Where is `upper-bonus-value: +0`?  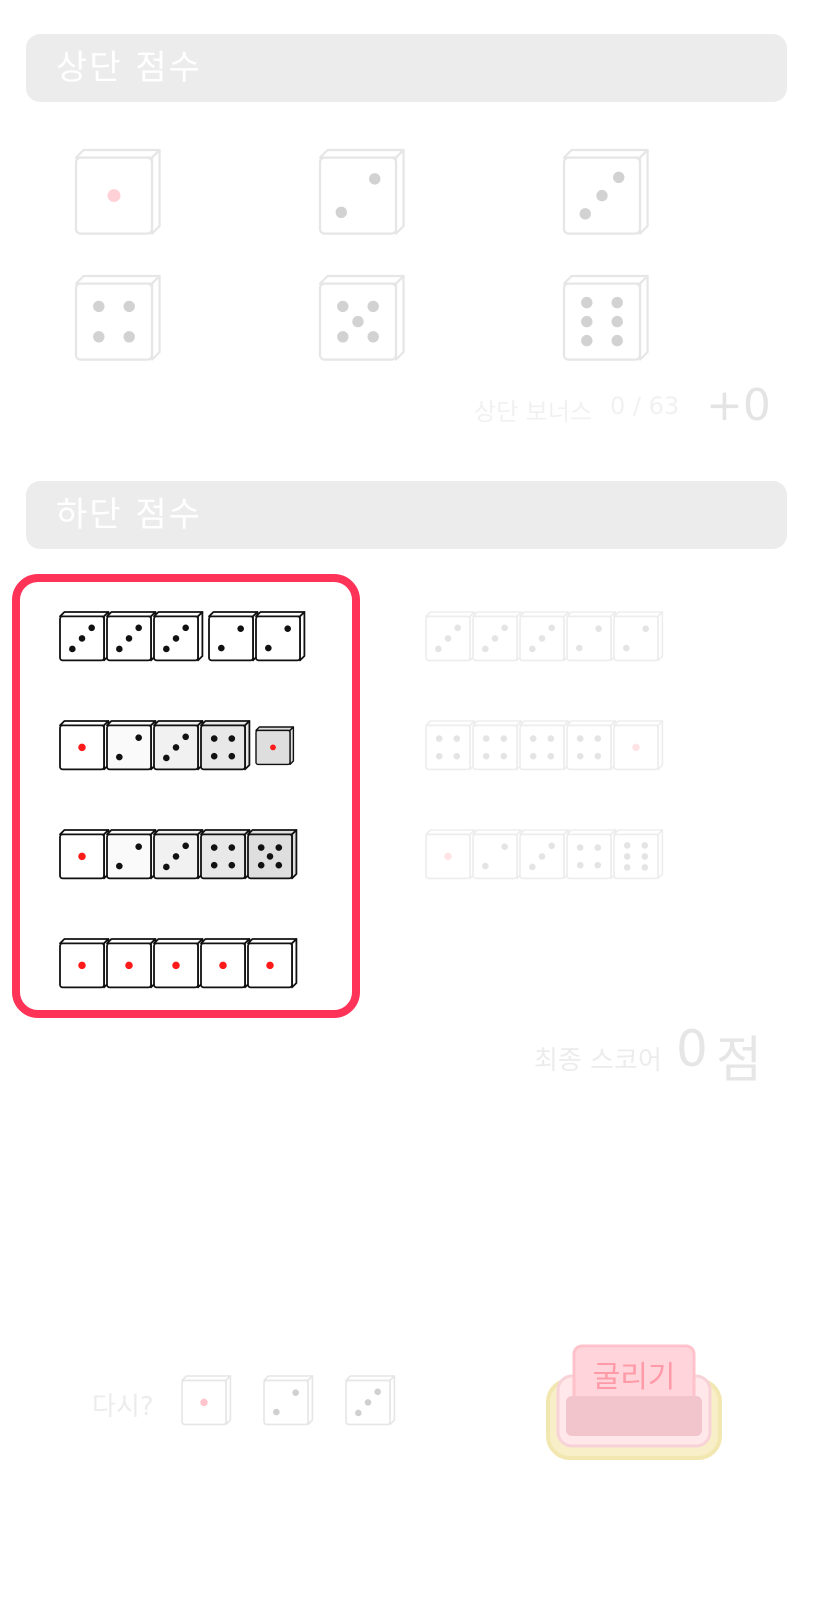 upper-bonus-value: +0 is located at coordinates (738, 405).